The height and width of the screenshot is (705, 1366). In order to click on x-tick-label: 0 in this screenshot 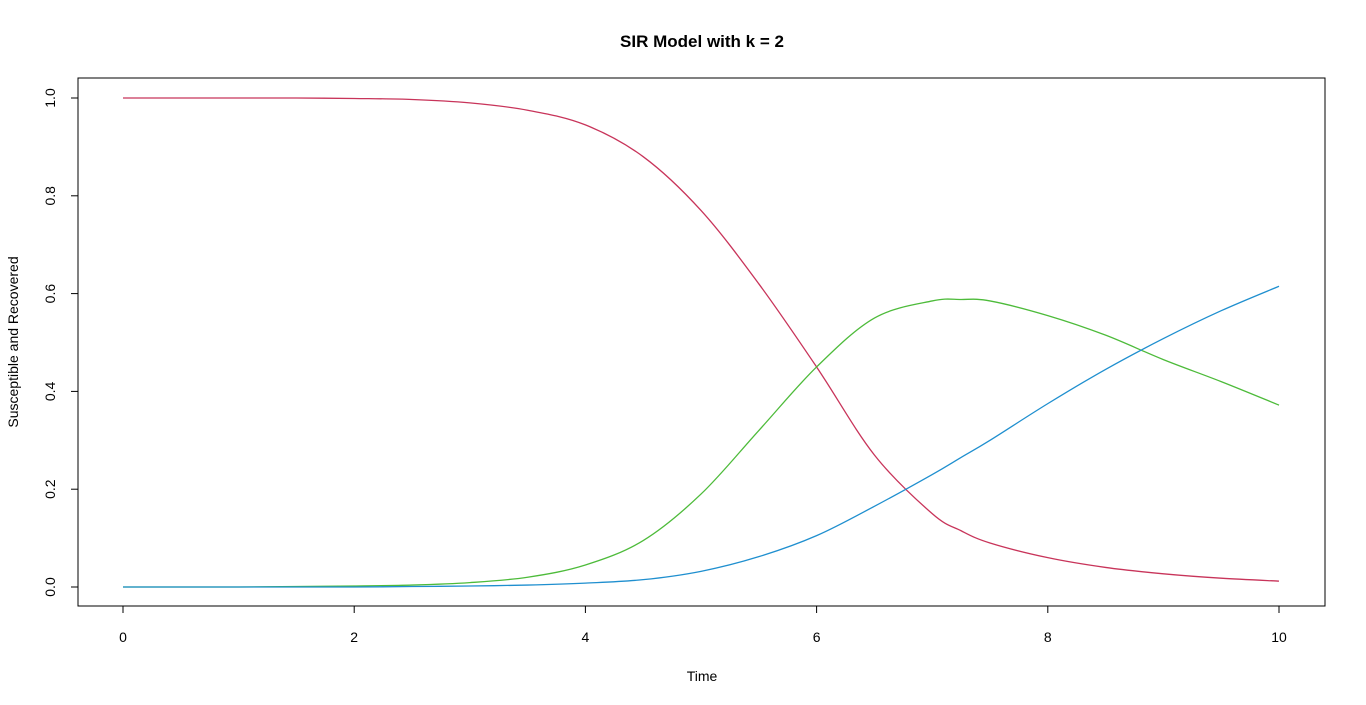, I will do `click(123, 637)`.